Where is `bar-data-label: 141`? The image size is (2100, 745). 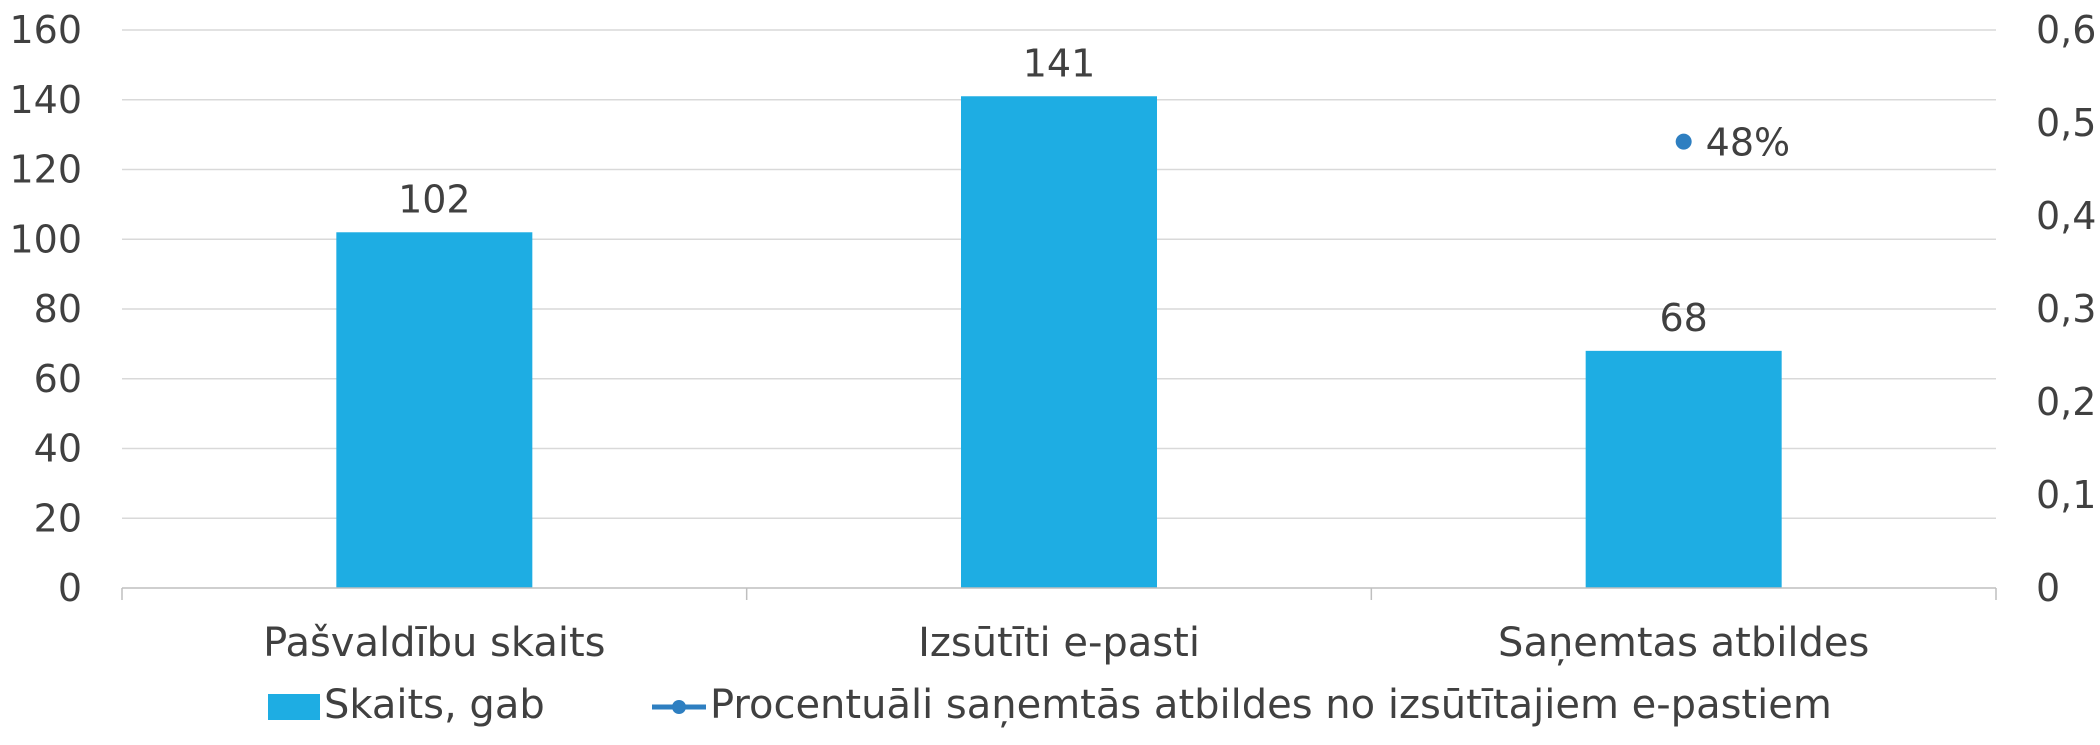
bar-data-label: 141 is located at coordinates (1059, 63).